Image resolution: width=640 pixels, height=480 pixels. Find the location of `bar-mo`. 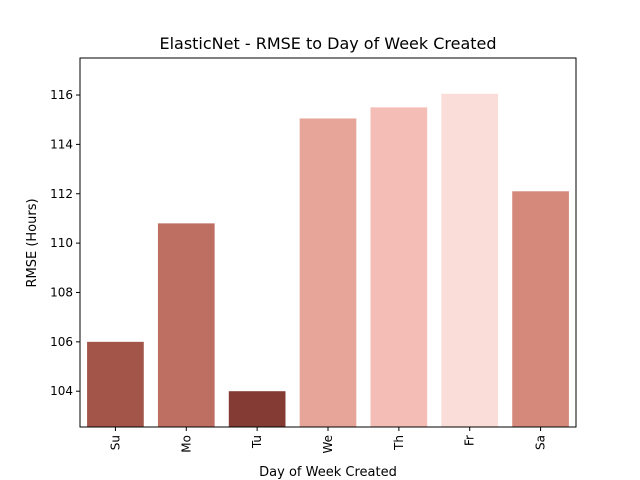

bar-mo is located at coordinates (186, 325).